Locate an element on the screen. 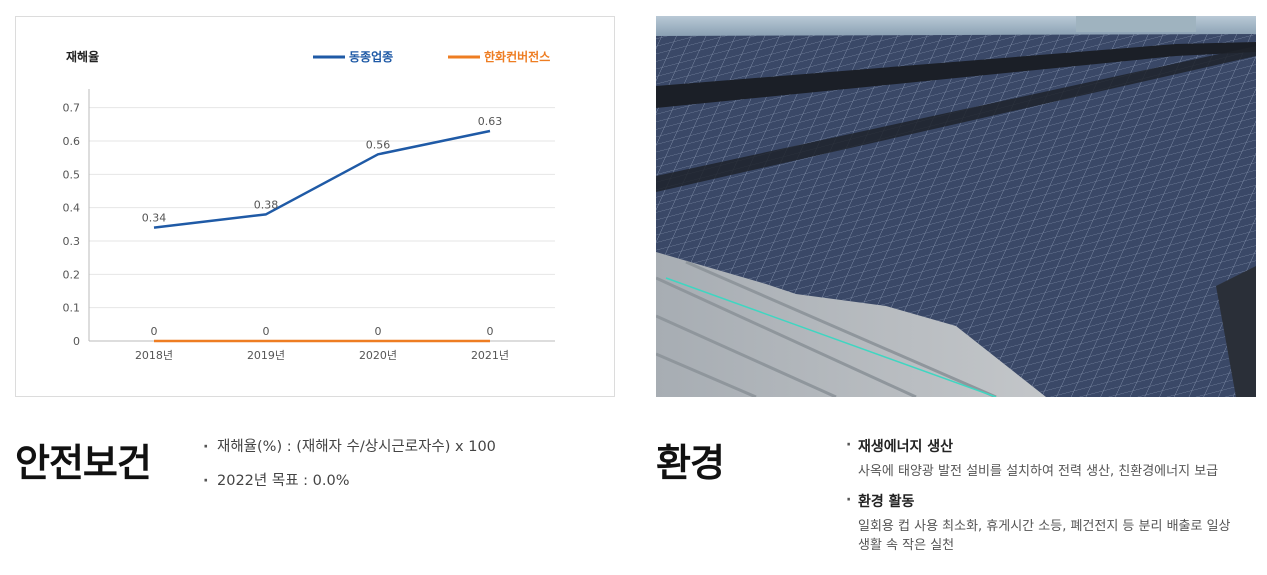 The width and height of the screenshot is (1267, 575). chart-title: 재해율 is located at coordinates (82, 57).